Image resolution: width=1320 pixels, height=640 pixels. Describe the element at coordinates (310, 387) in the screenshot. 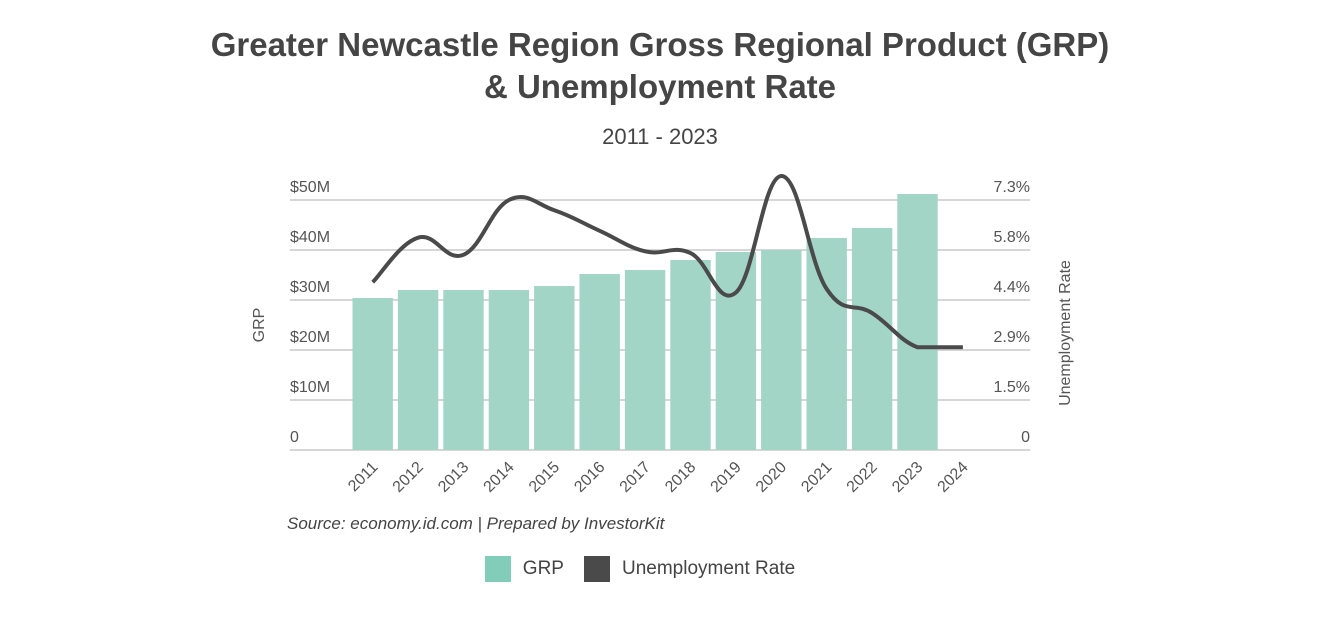

I see `left-tick-label: $10M` at that location.